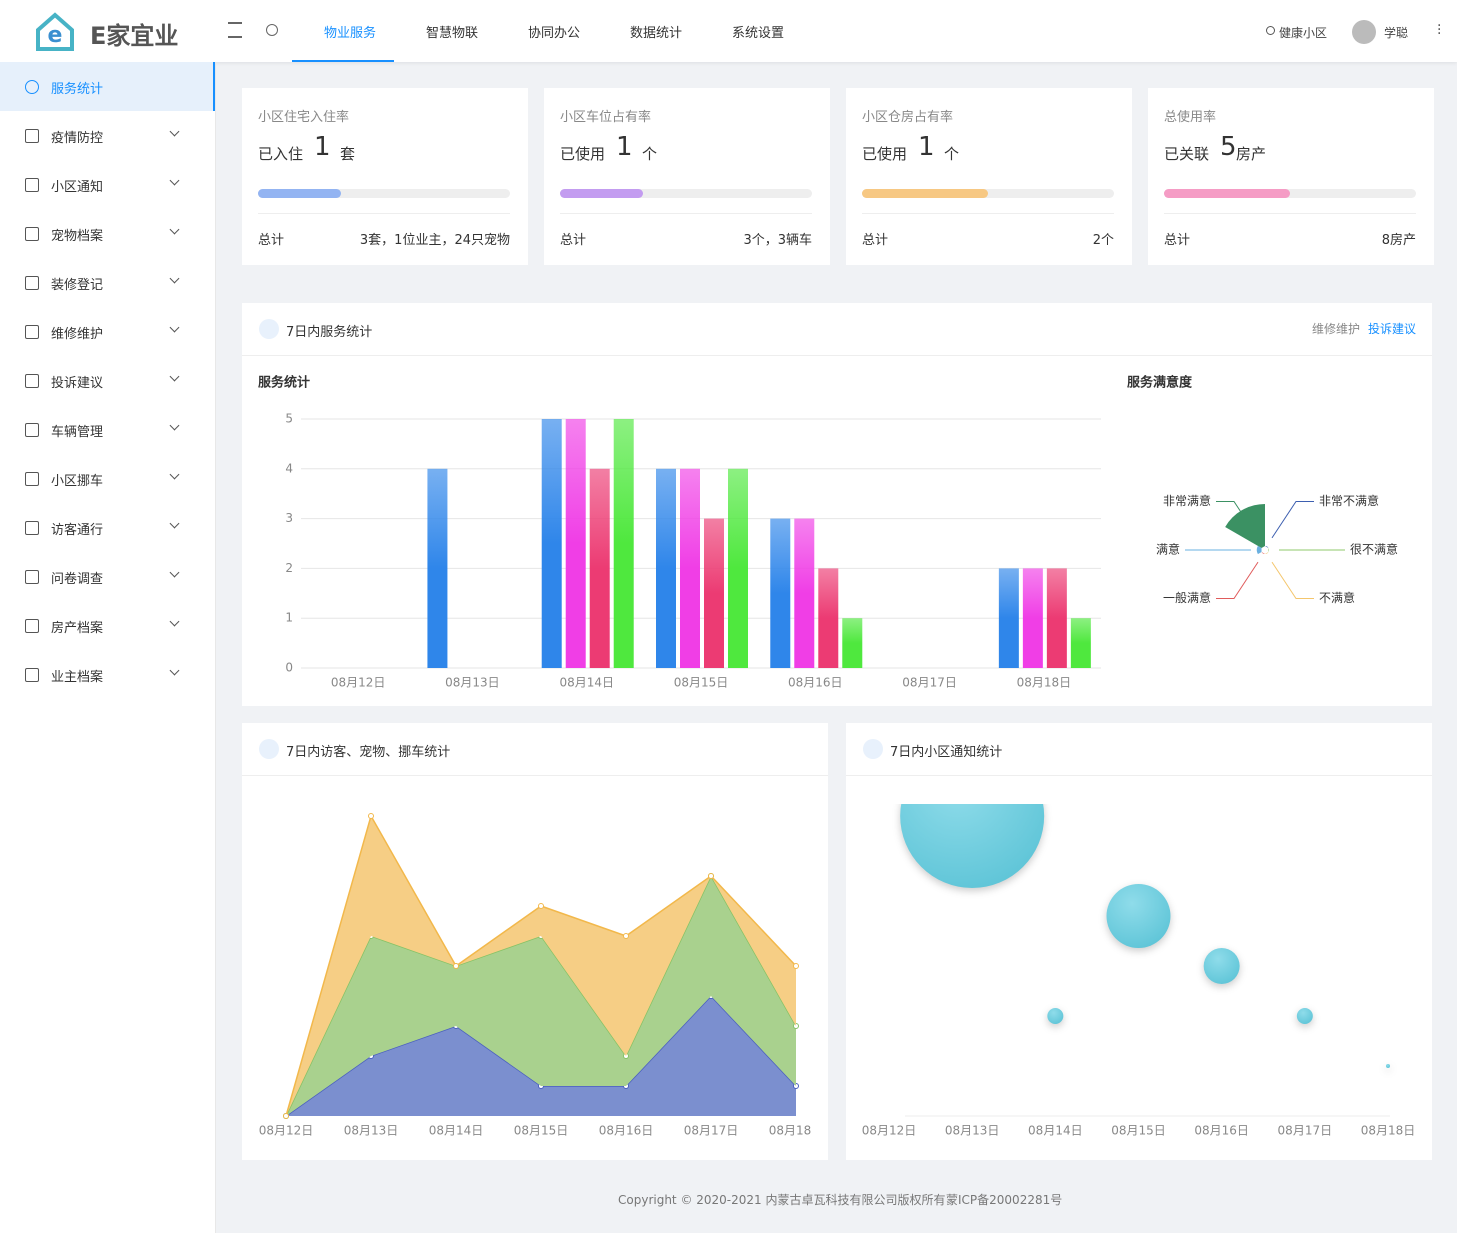 The width and height of the screenshot is (1457, 1233). Describe the element at coordinates (875, 240) in the screenshot. I see `total-label: 总计` at that location.